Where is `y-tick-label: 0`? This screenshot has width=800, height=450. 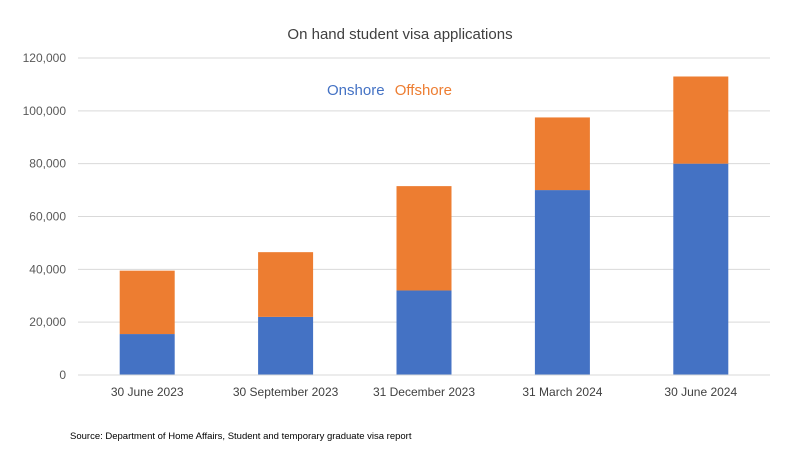
y-tick-label: 0 is located at coordinates (62, 375).